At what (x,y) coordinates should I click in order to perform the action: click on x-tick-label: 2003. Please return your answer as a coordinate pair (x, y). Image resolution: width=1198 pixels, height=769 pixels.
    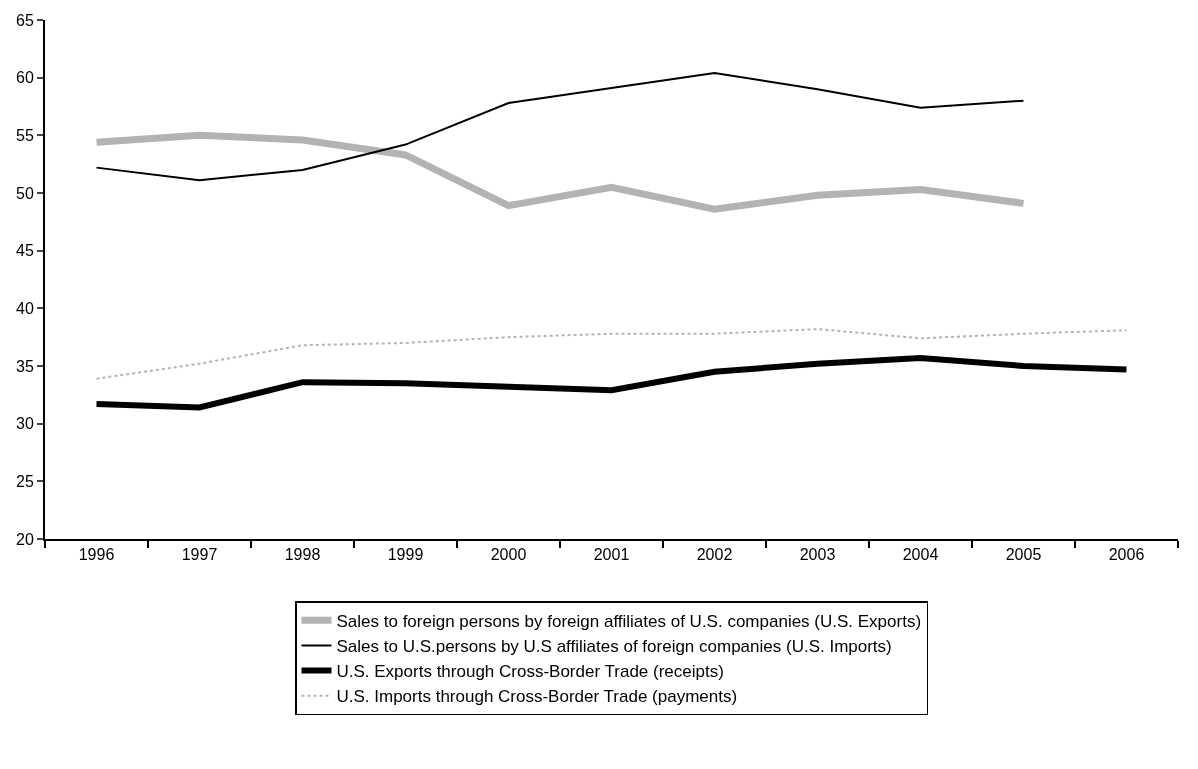
    Looking at the image, I should click on (817, 555).